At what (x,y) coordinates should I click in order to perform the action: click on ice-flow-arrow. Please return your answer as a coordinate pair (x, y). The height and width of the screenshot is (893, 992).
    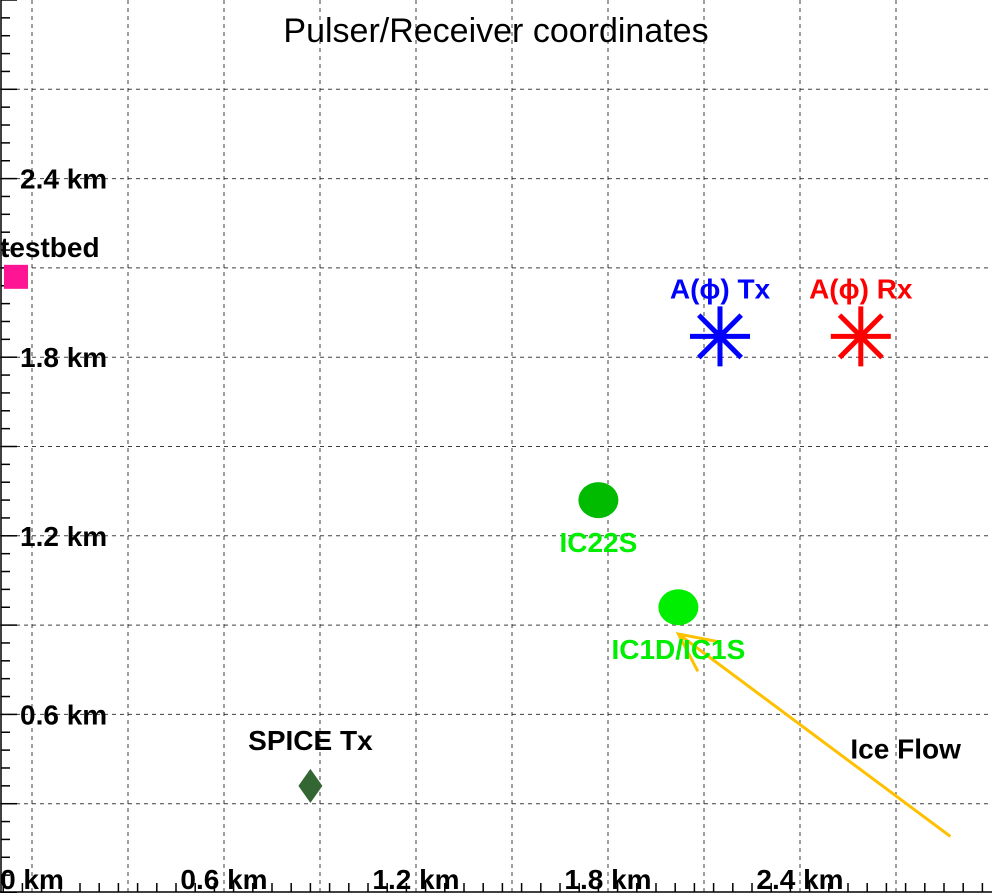
    Looking at the image, I should click on (814, 735).